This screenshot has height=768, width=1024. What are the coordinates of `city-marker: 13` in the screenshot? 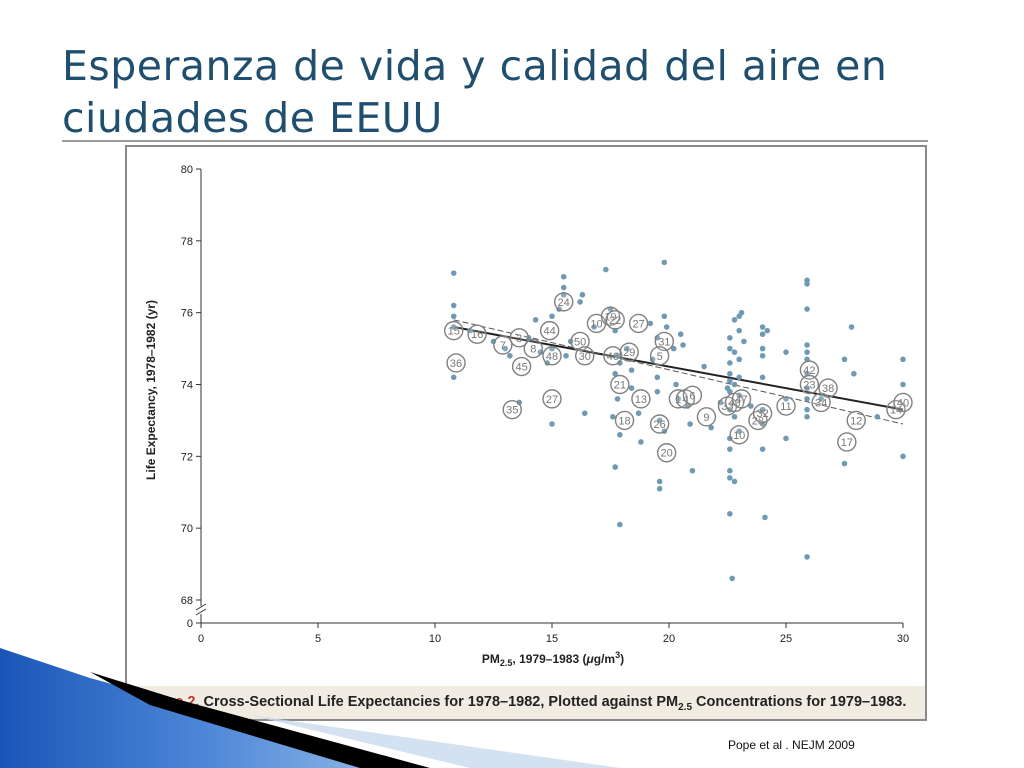 It's located at (641, 399).